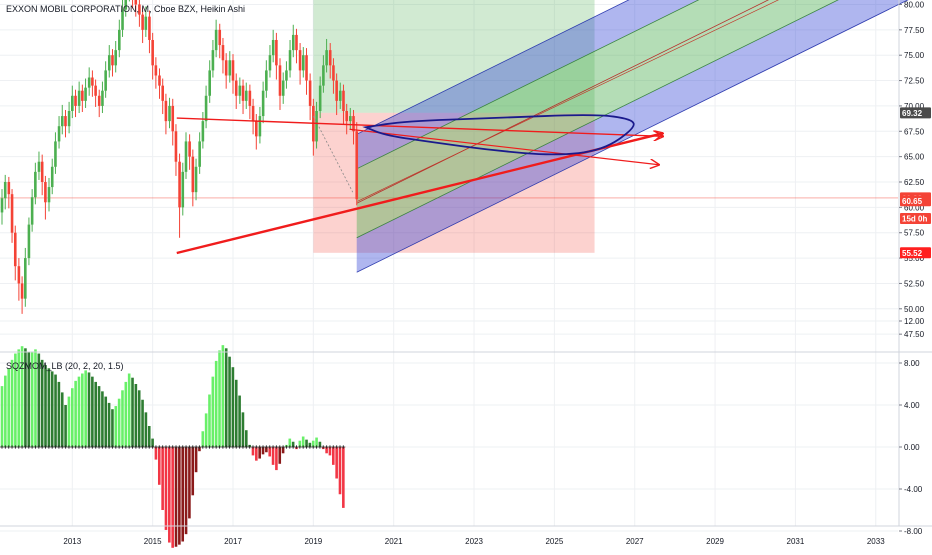 This screenshot has height=555, width=932. What do you see at coordinates (912, 405) in the screenshot?
I see `momentum-tick-label: 4.00` at bounding box center [912, 405].